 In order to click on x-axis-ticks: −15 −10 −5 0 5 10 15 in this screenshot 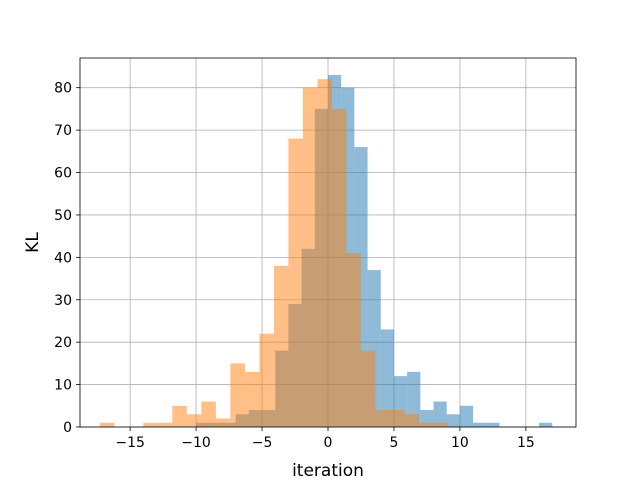, I will do `click(325, 439)`.